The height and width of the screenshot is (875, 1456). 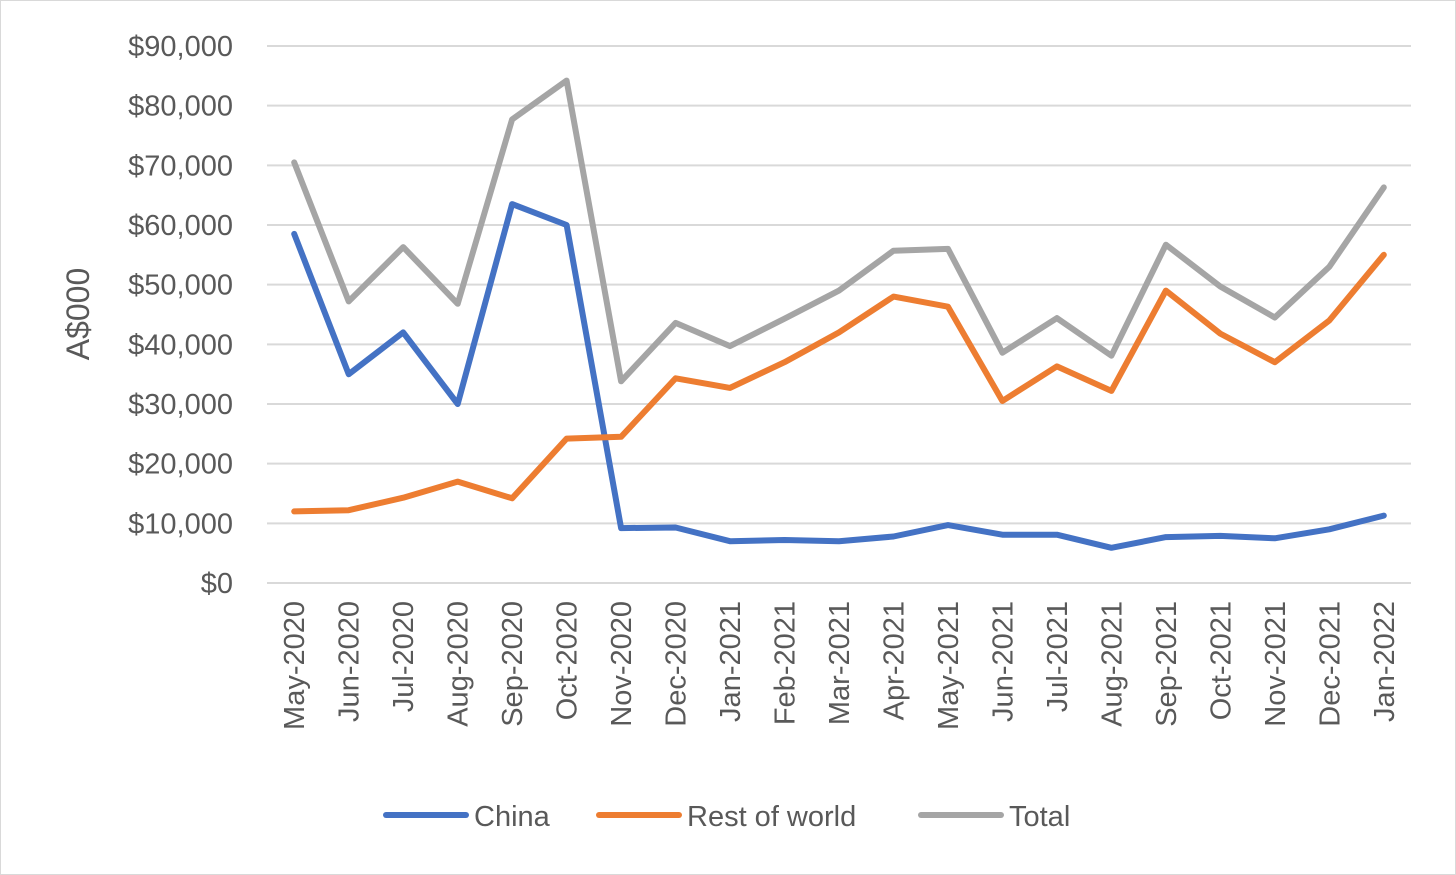 What do you see at coordinates (771, 817) in the screenshot?
I see `legend-label: Rest of world` at bounding box center [771, 817].